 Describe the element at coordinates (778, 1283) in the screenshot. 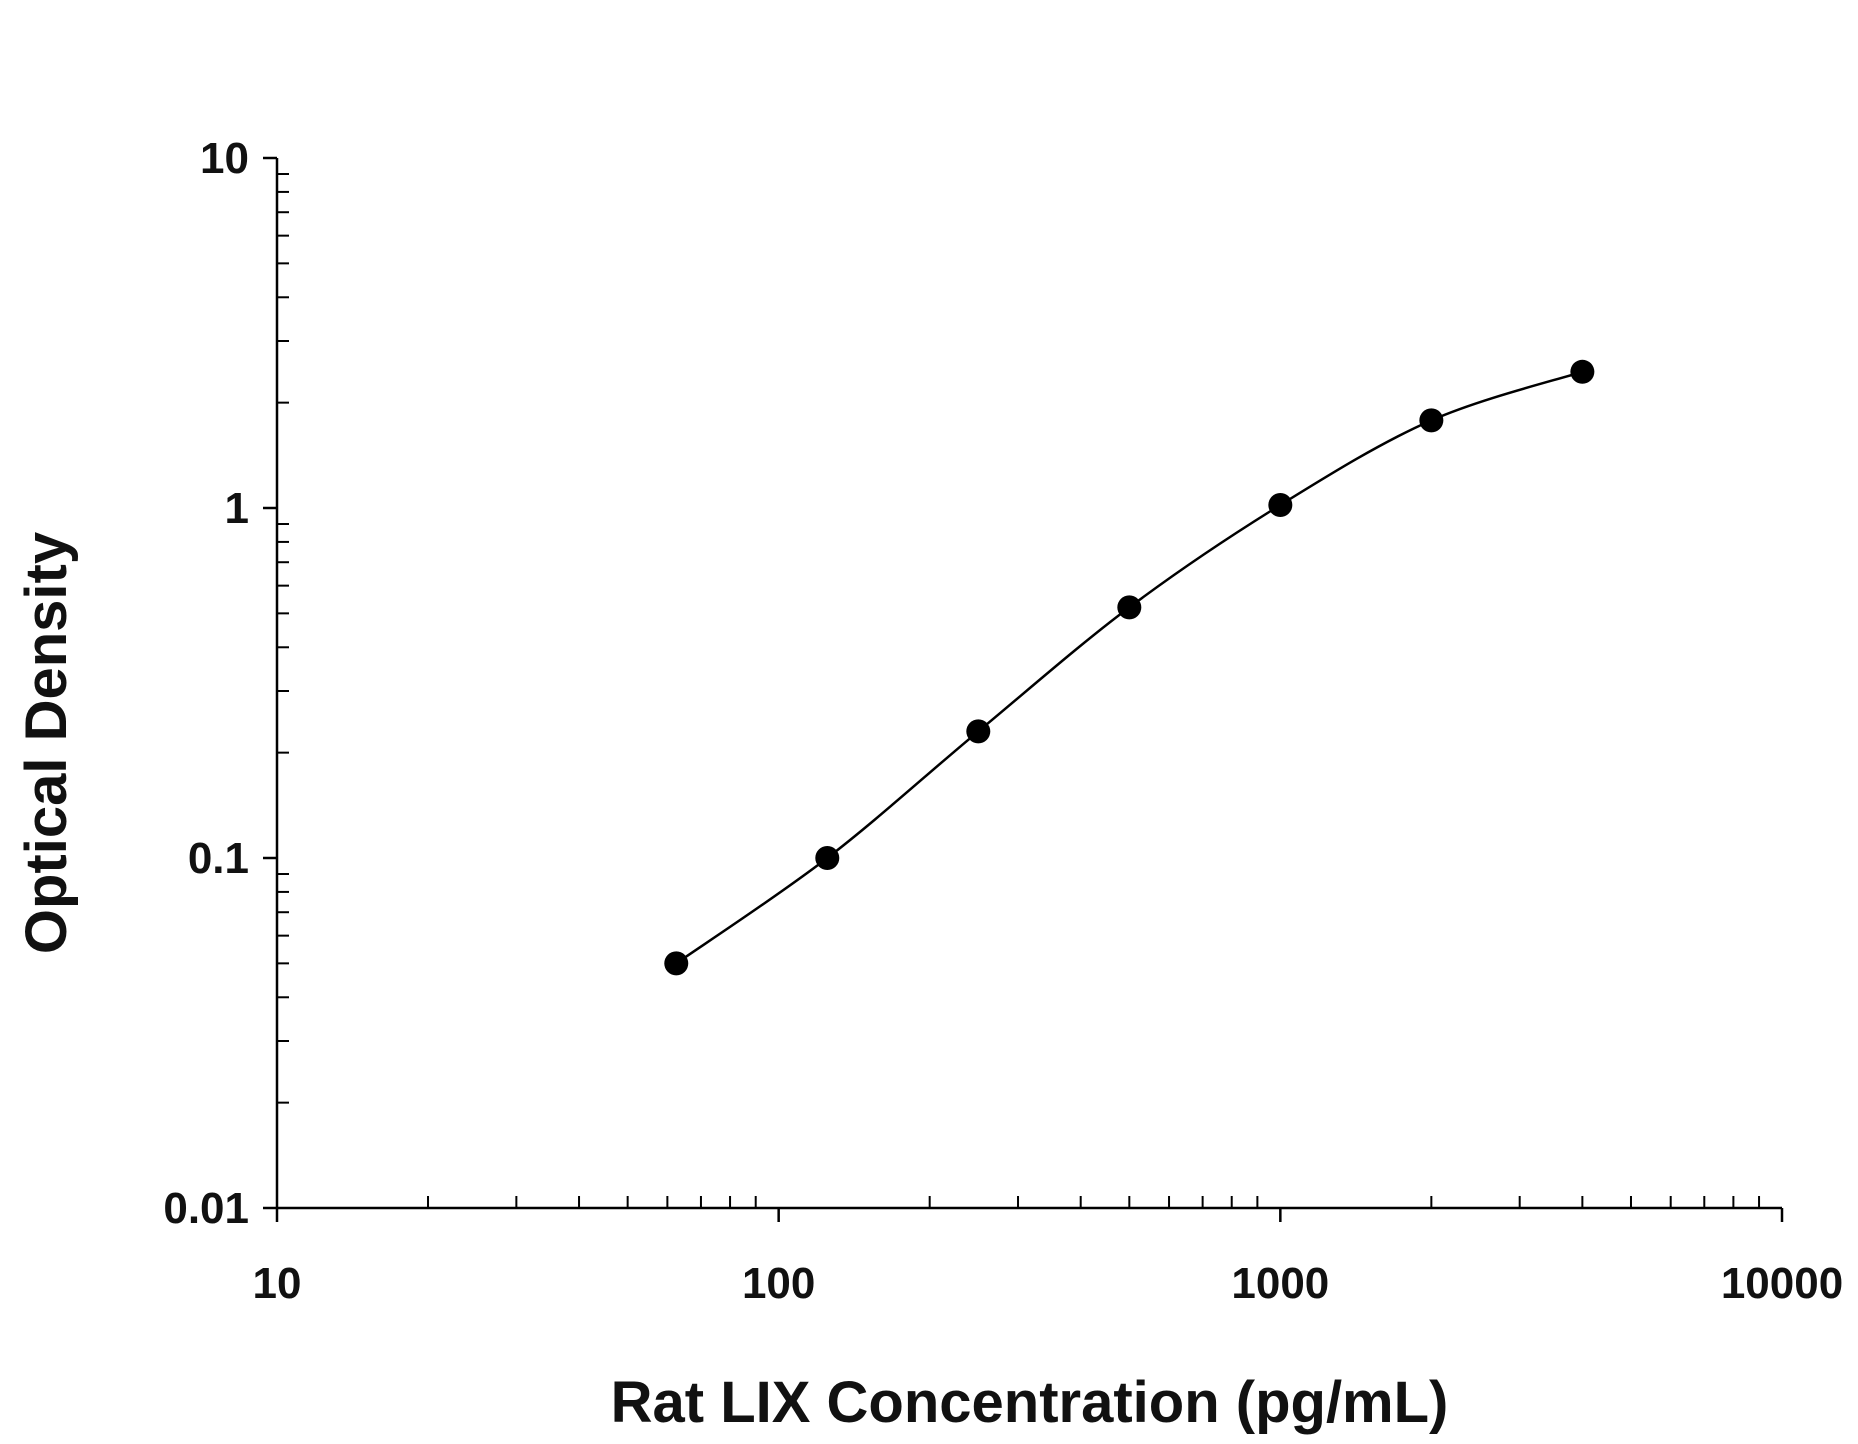

I see `x-tick-label: 100` at that location.